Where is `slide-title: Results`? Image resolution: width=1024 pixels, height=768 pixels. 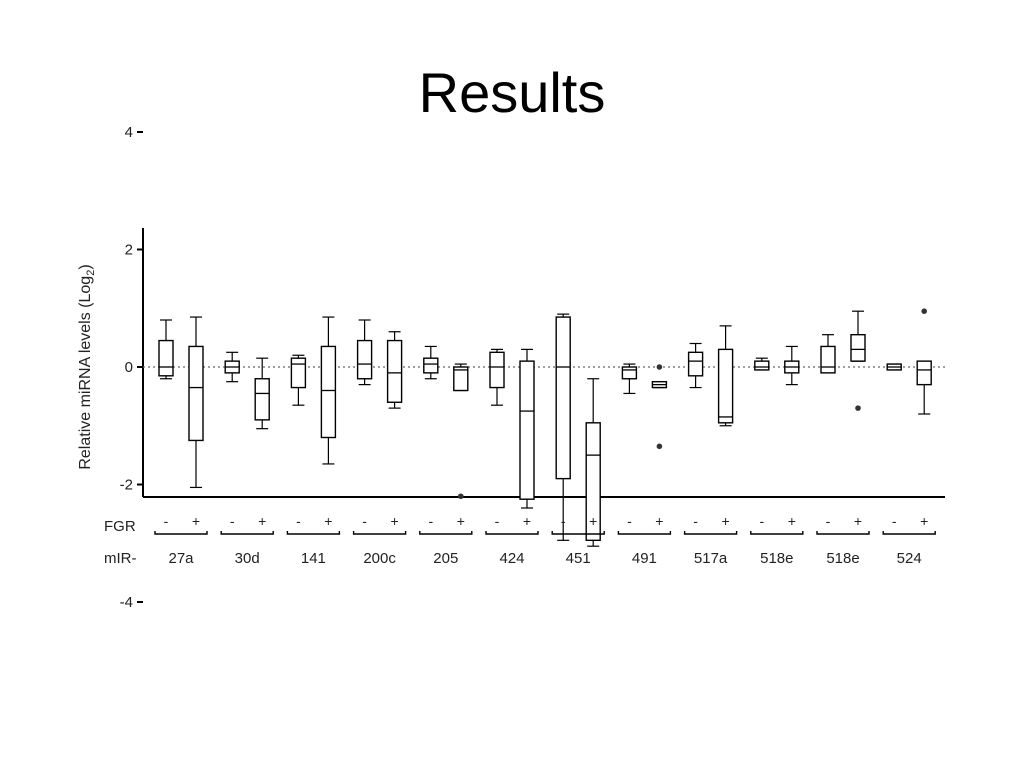
slide-title: Results is located at coordinates (512, 92).